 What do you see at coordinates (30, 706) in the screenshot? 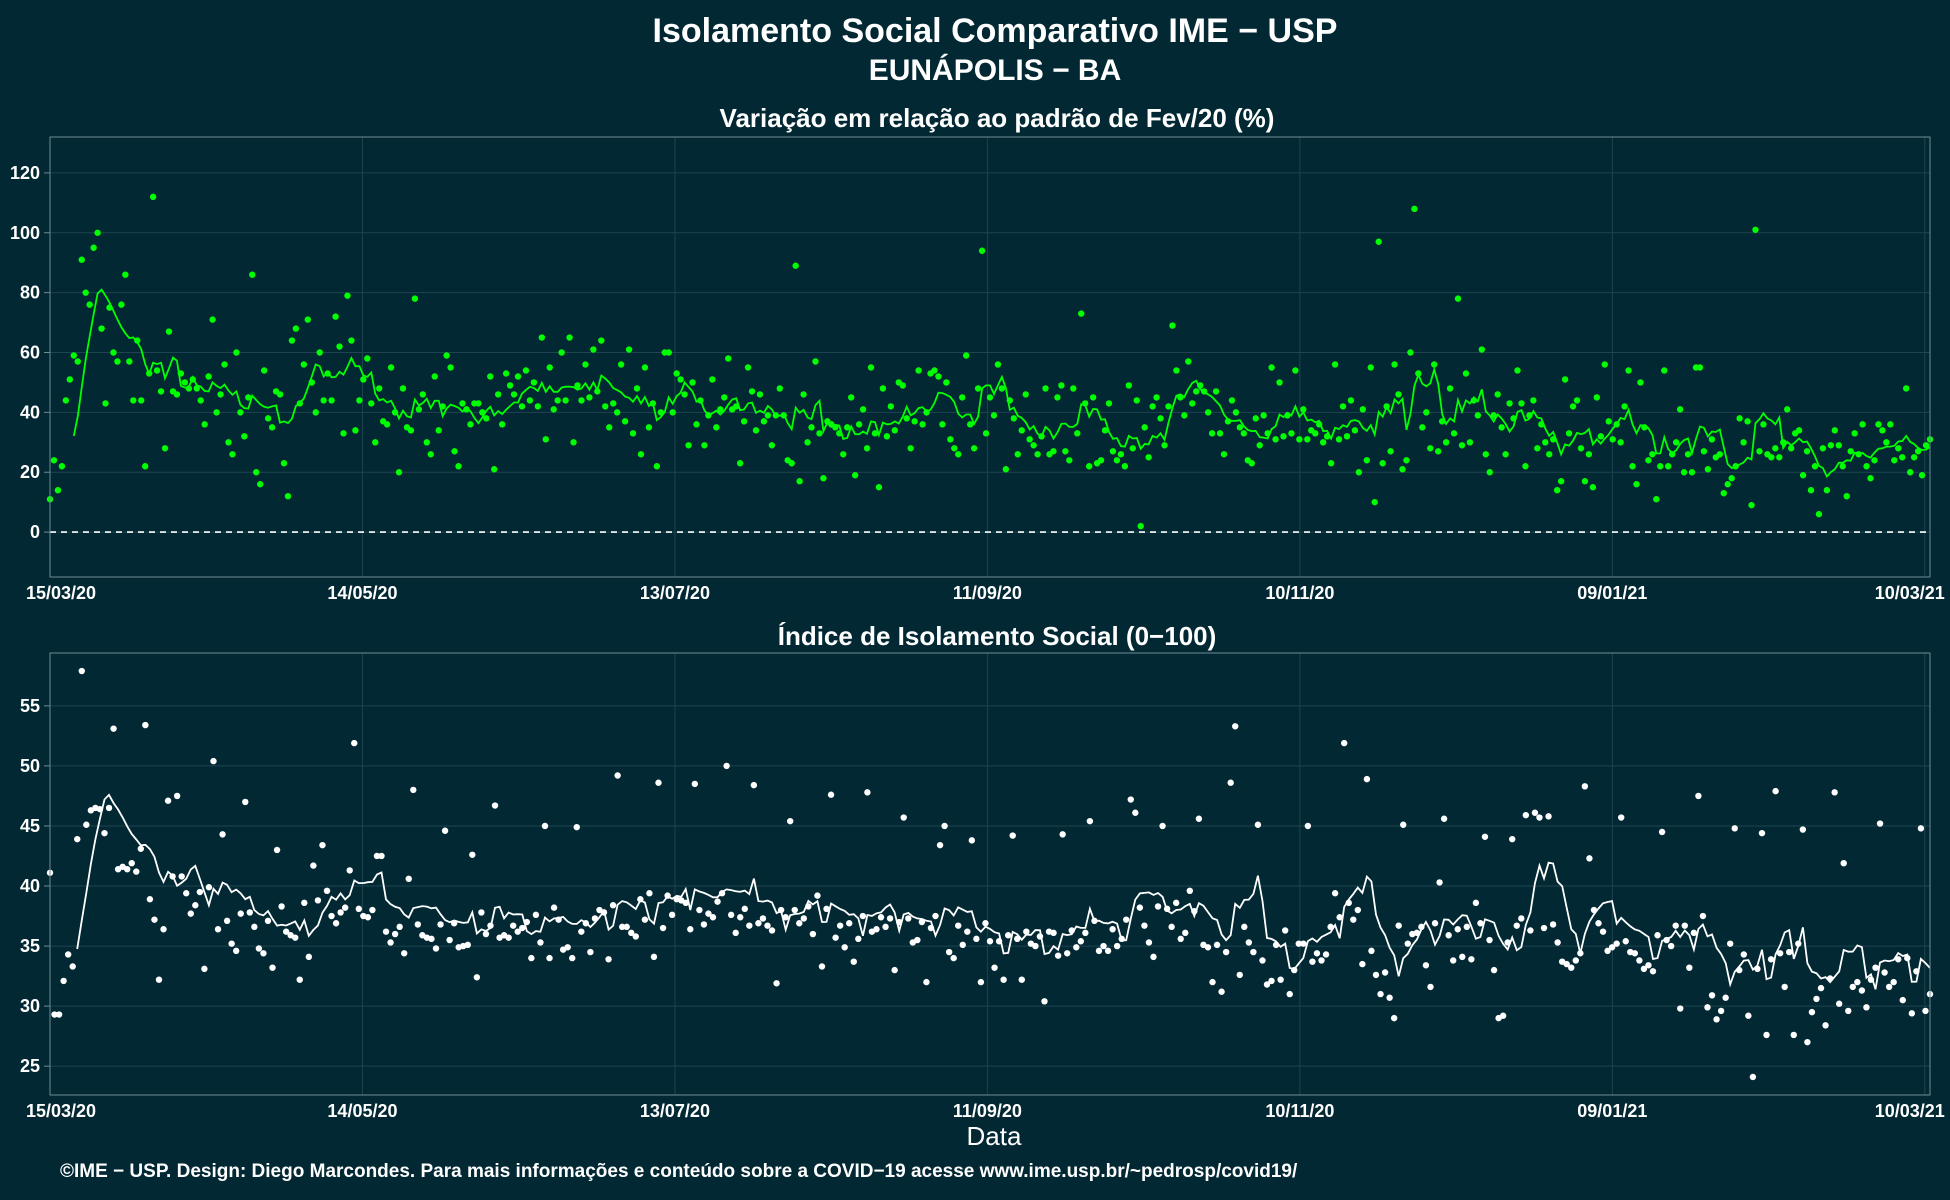
I see `index-y-tick-label: 55` at bounding box center [30, 706].